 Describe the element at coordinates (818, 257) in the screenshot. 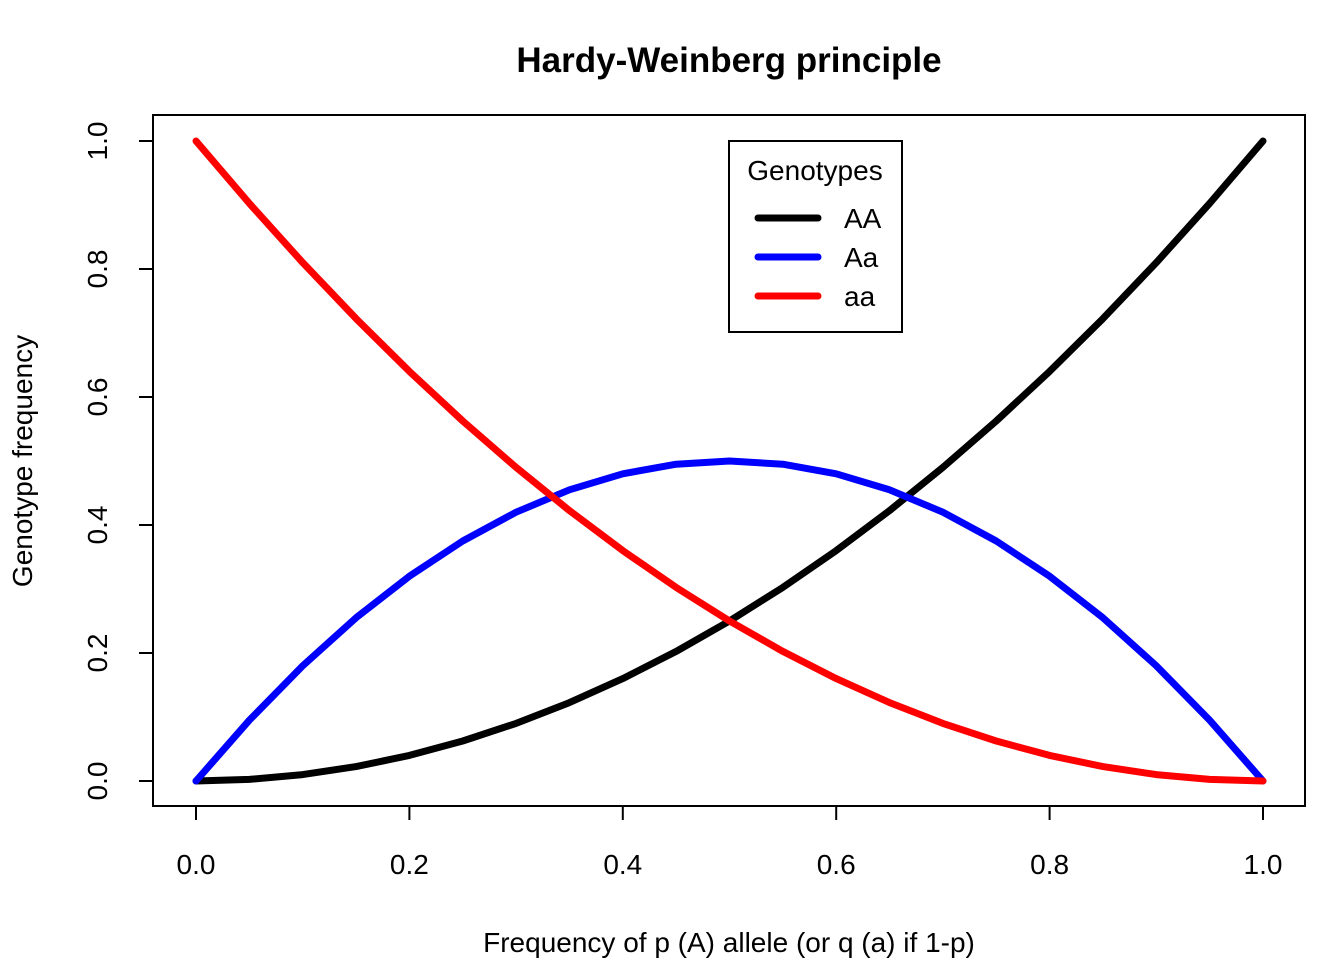

I see `legend-entries: AA Aa aa` at that location.